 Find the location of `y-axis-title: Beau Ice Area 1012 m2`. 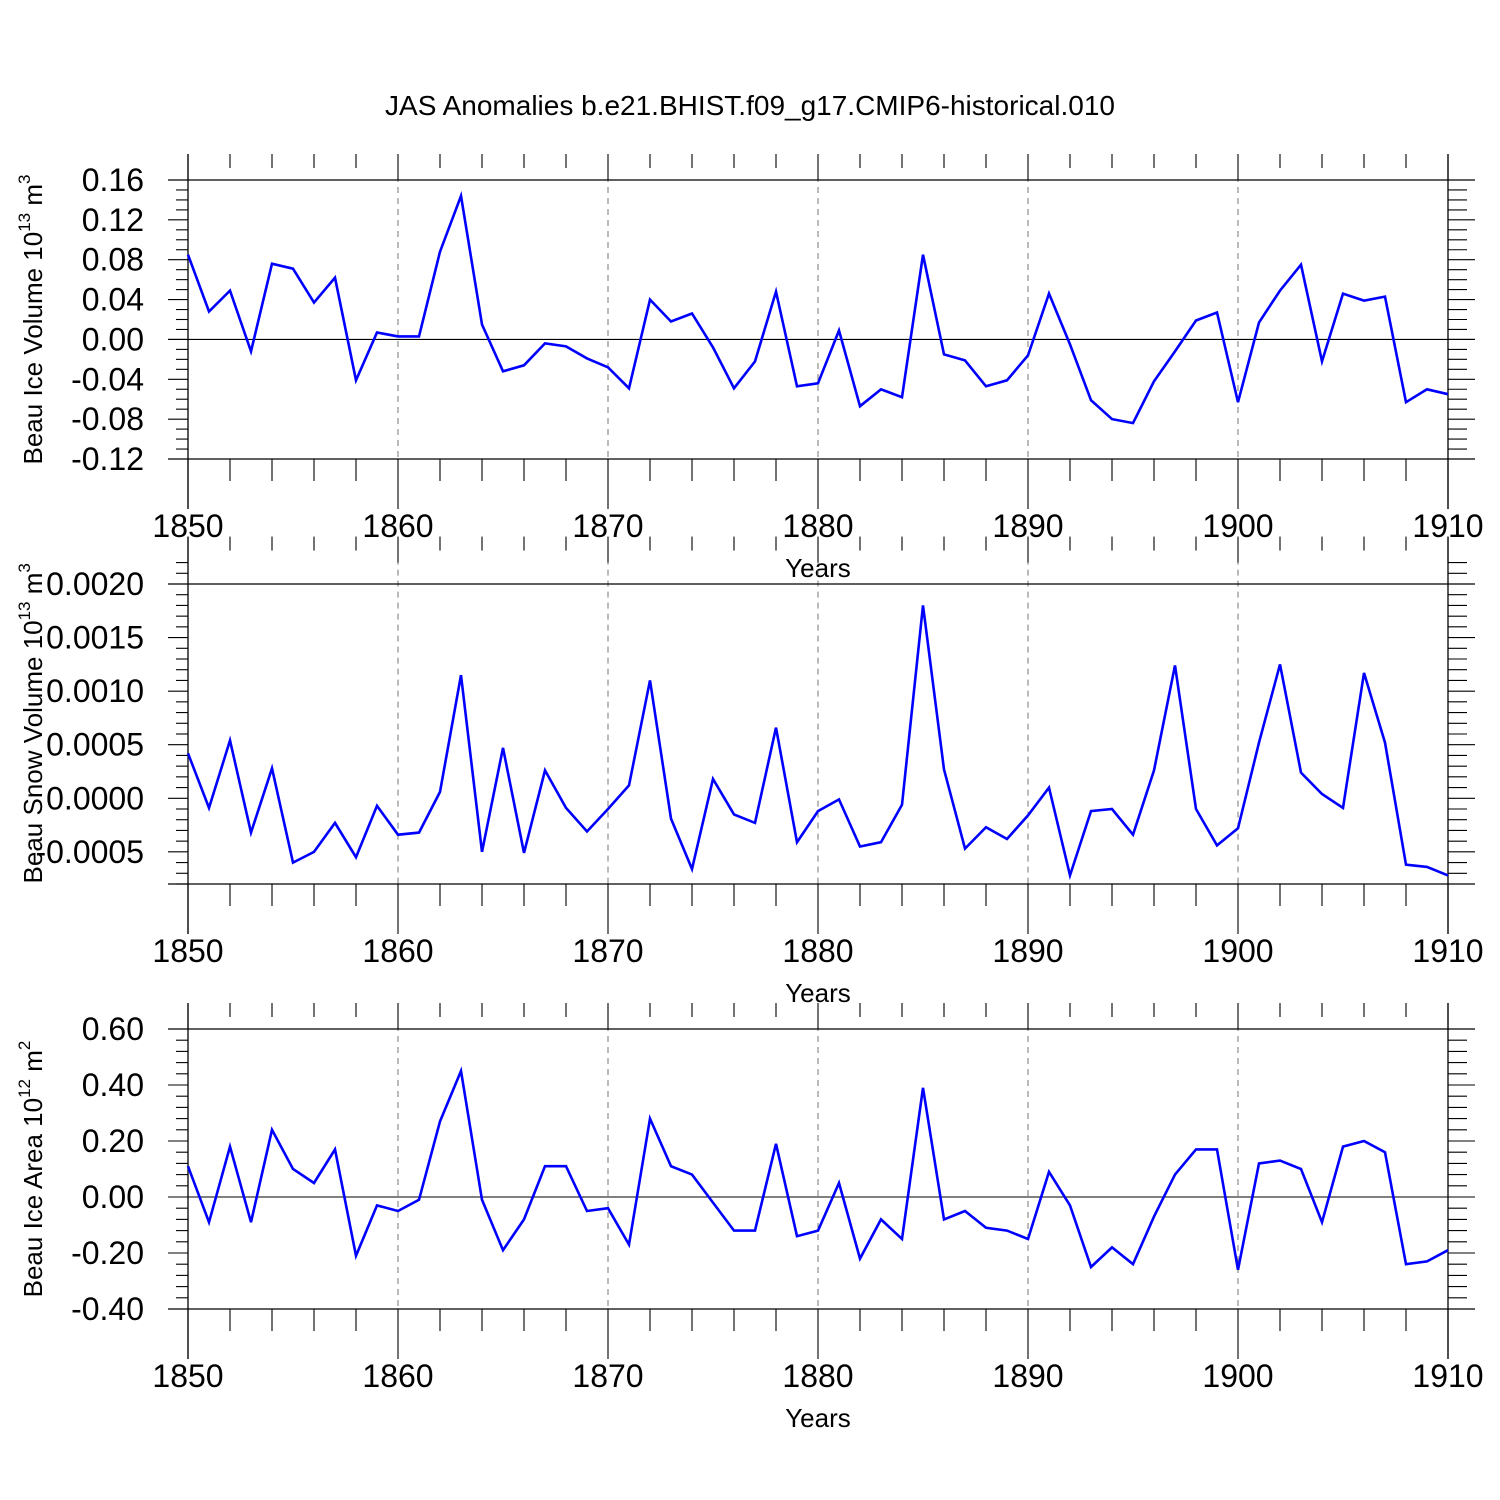

y-axis-title: Beau Ice Area 1012 m2 is located at coordinates (31, 1169).